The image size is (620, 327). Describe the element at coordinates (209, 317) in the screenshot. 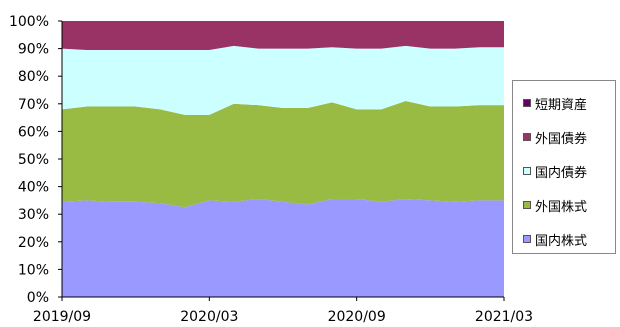

I see `x-tick-label: 2020/03` at that location.